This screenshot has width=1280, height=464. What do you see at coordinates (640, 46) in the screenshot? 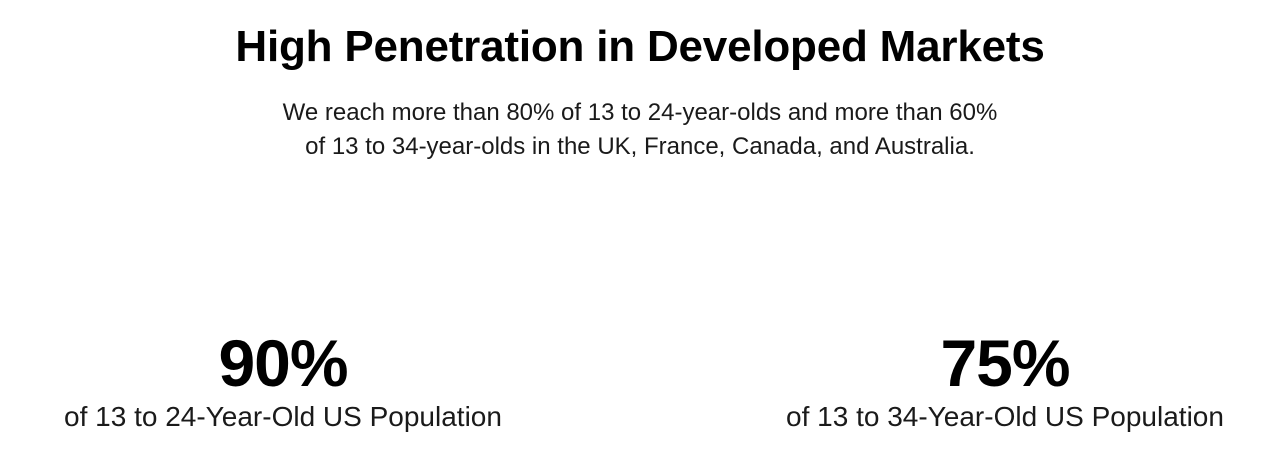
I see `page-title: High Penetration in Developed Markets` at bounding box center [640, 46].